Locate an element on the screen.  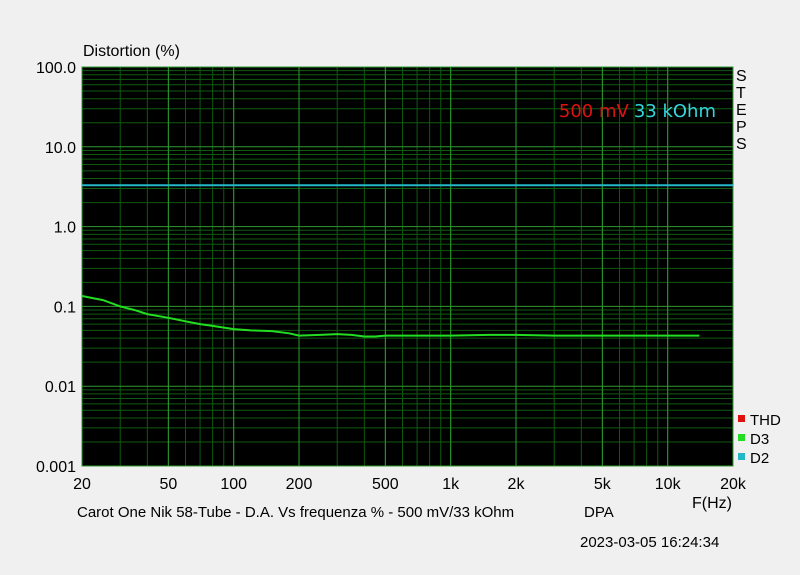
x-tick-label: 20 is located at coordinates (82, 484).